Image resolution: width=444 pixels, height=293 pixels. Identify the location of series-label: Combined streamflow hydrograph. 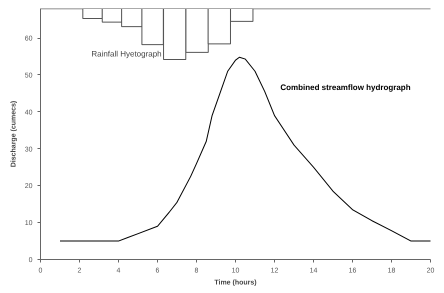
(345, 87).